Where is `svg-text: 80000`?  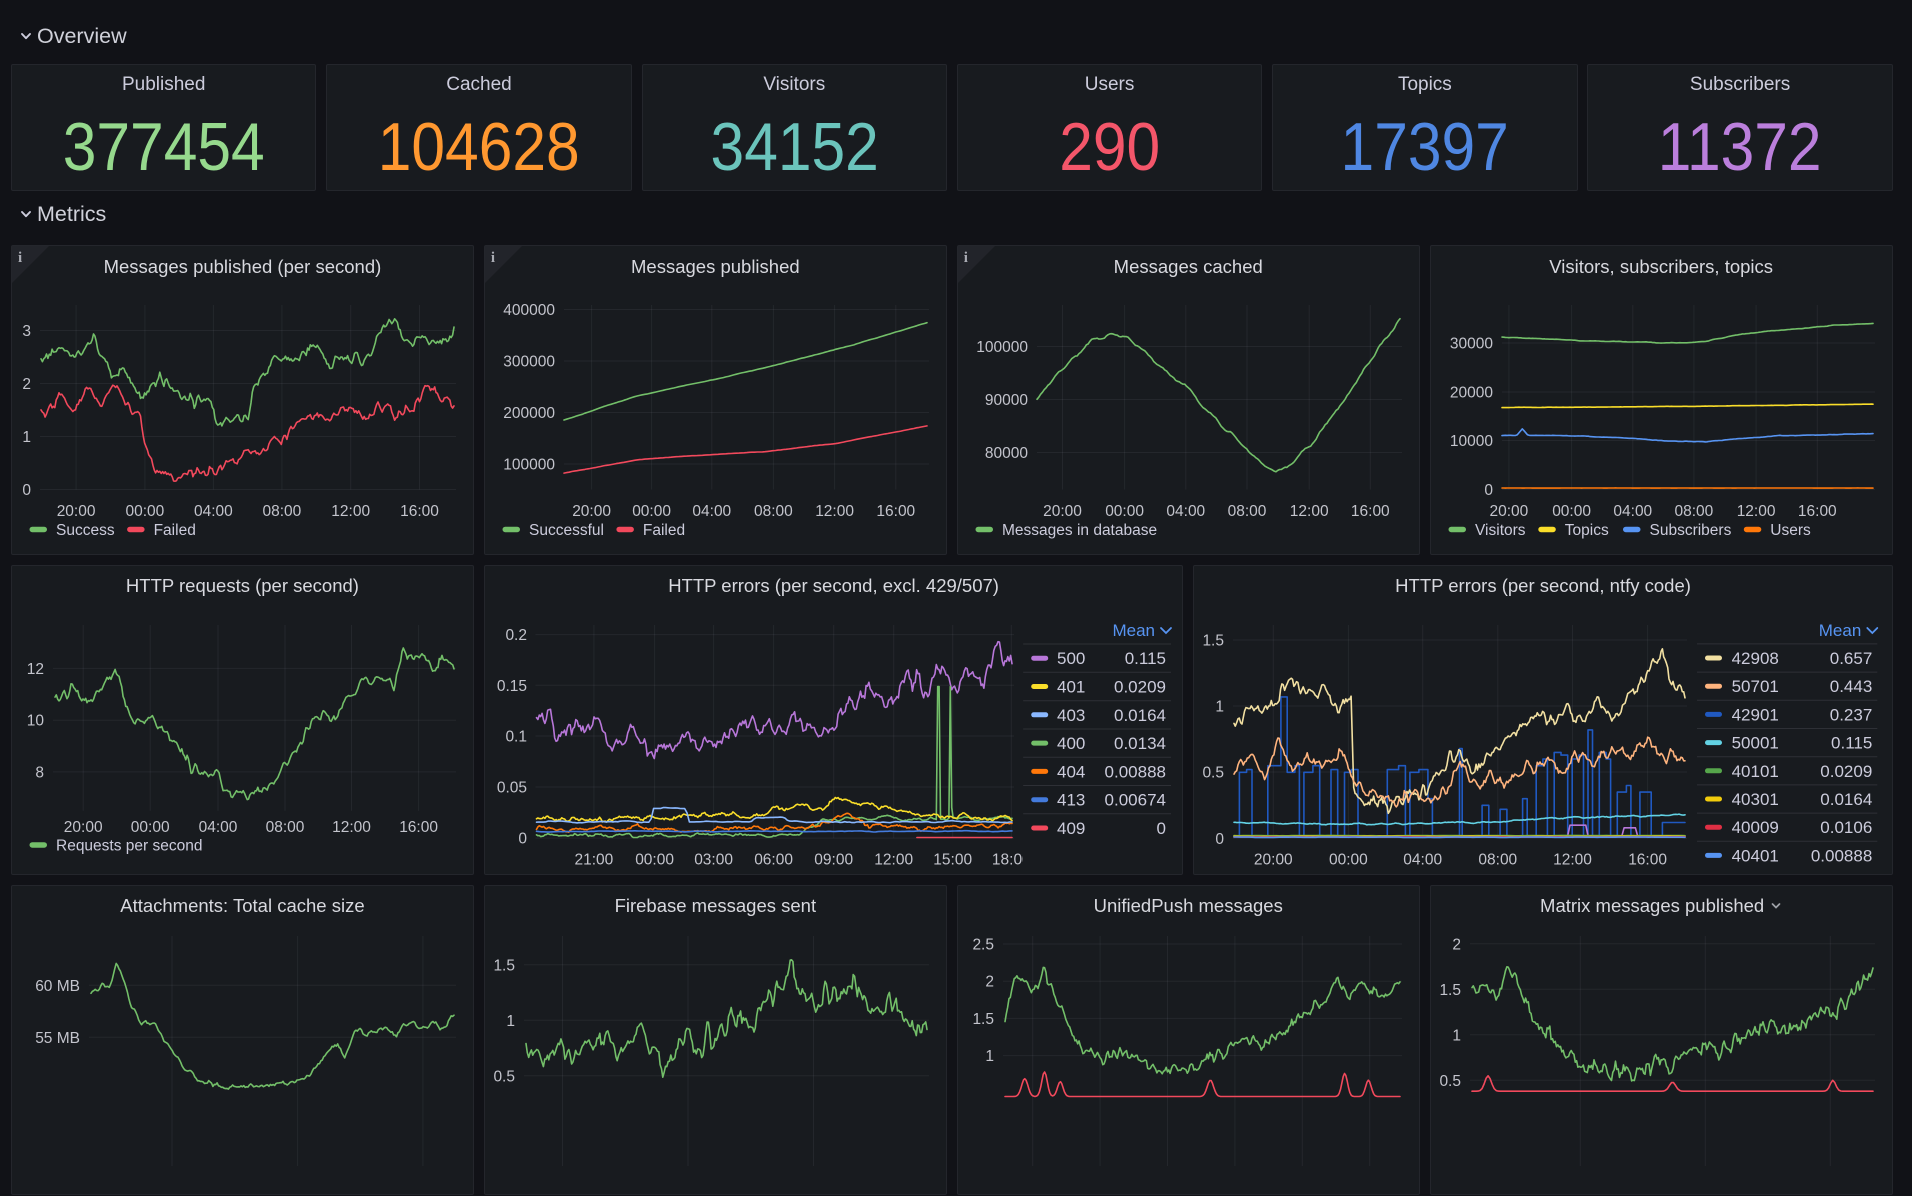 svg-text: 80000 is located at coordinates (1006, 453).